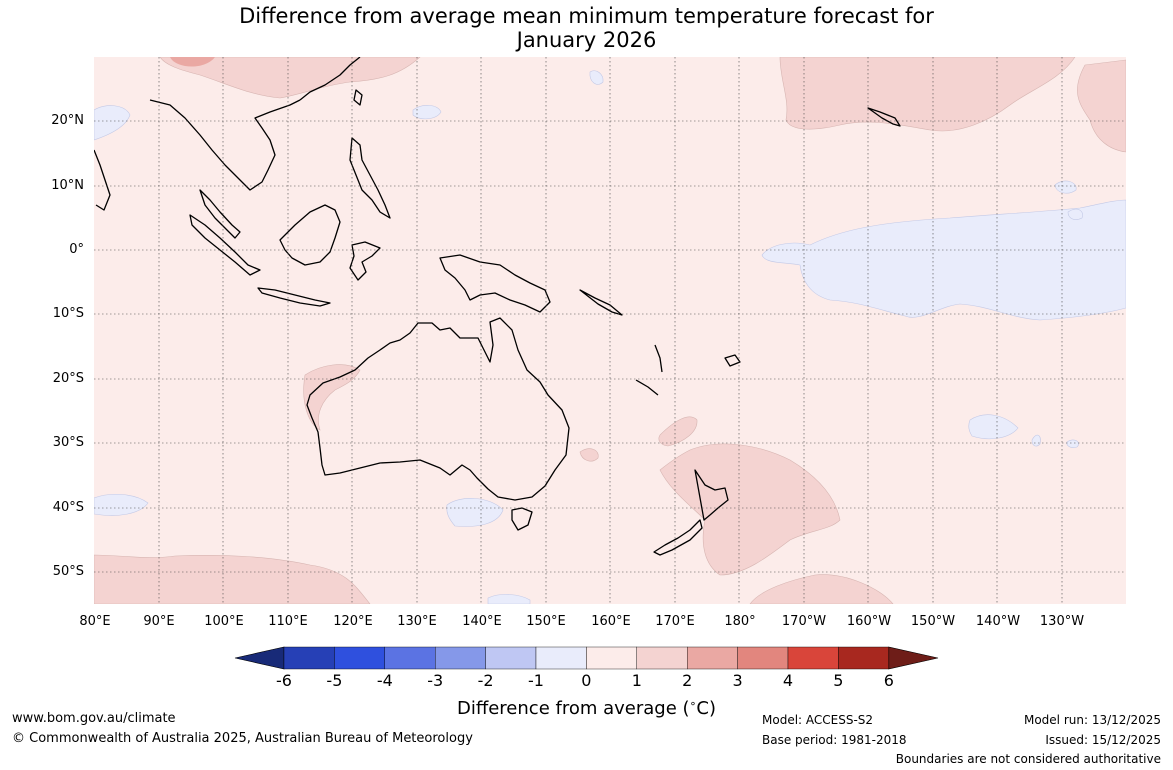 The height and width of the screenshot is (770, 1173). What do you see at coordinates (888, 680) in the screenshot?
I see `colorbar-tick-label: 6` at bounding box center [888, 680].